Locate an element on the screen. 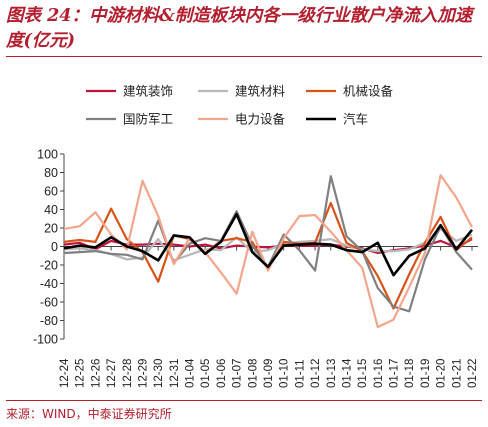 This screenshot has width=488, height=427. x-tick-label: 01-11 is located at coordinates (300, 373).